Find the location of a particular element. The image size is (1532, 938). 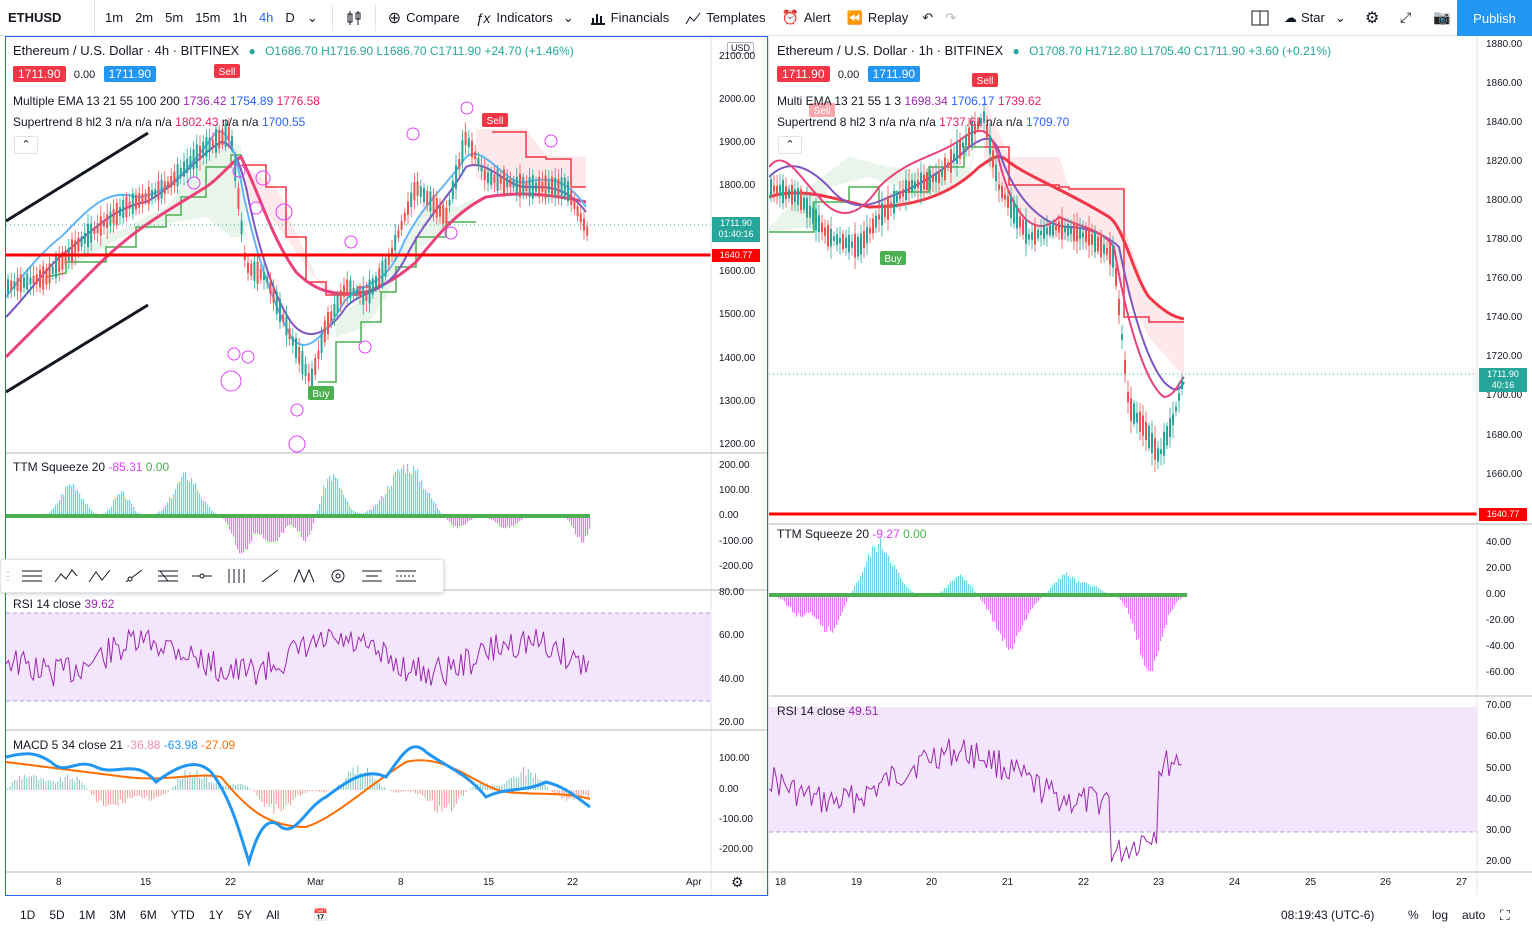

left-collapse-legend-button: ⌃ is located at coordinates (26, 145).